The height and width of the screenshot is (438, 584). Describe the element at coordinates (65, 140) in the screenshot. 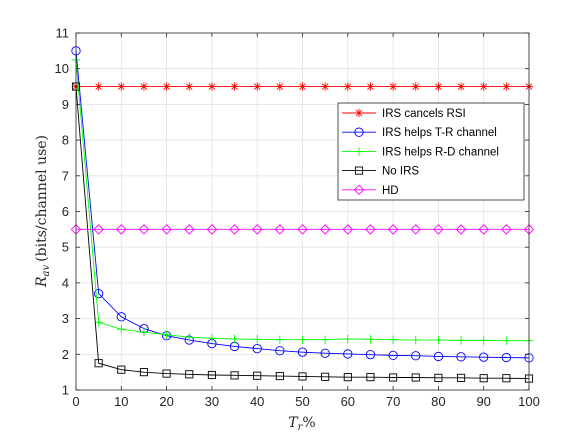

I see `y-tick-label: 8` at that location.